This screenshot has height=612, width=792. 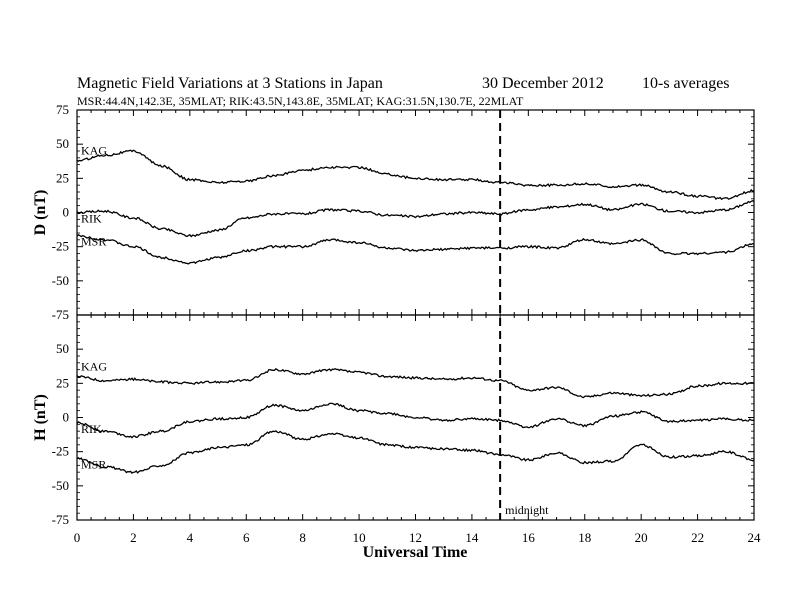 What do you see at coordinates (527, 510) in the screenshot?
I see `midnight-label: midnight` at bounding box center [527, 510].